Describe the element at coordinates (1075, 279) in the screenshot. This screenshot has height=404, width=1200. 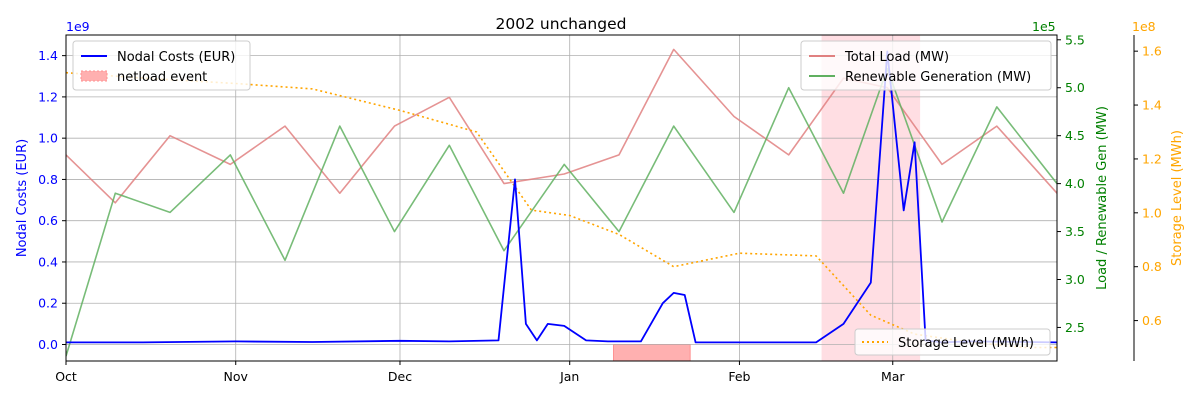
I see `right1-tick-label: 3.0` at that location.